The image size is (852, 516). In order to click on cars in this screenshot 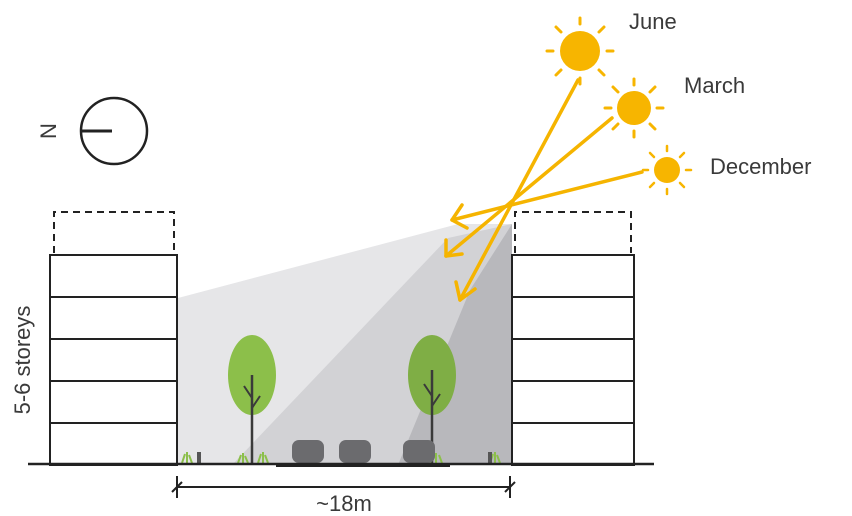, I will do `click(363, 451)`.